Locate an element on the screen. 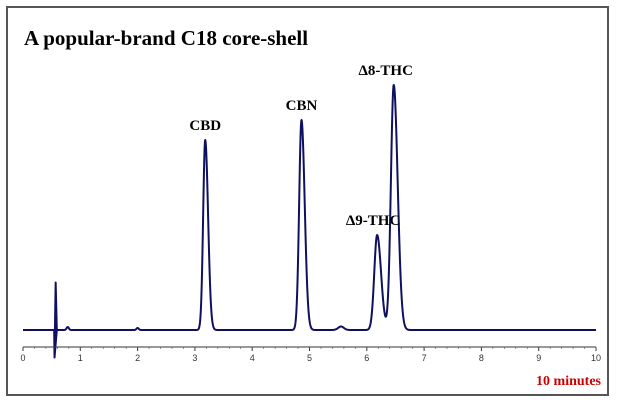 This screenshot has height=404, width=617. x-tick-label: 1 is located at coordinates (80, 358).